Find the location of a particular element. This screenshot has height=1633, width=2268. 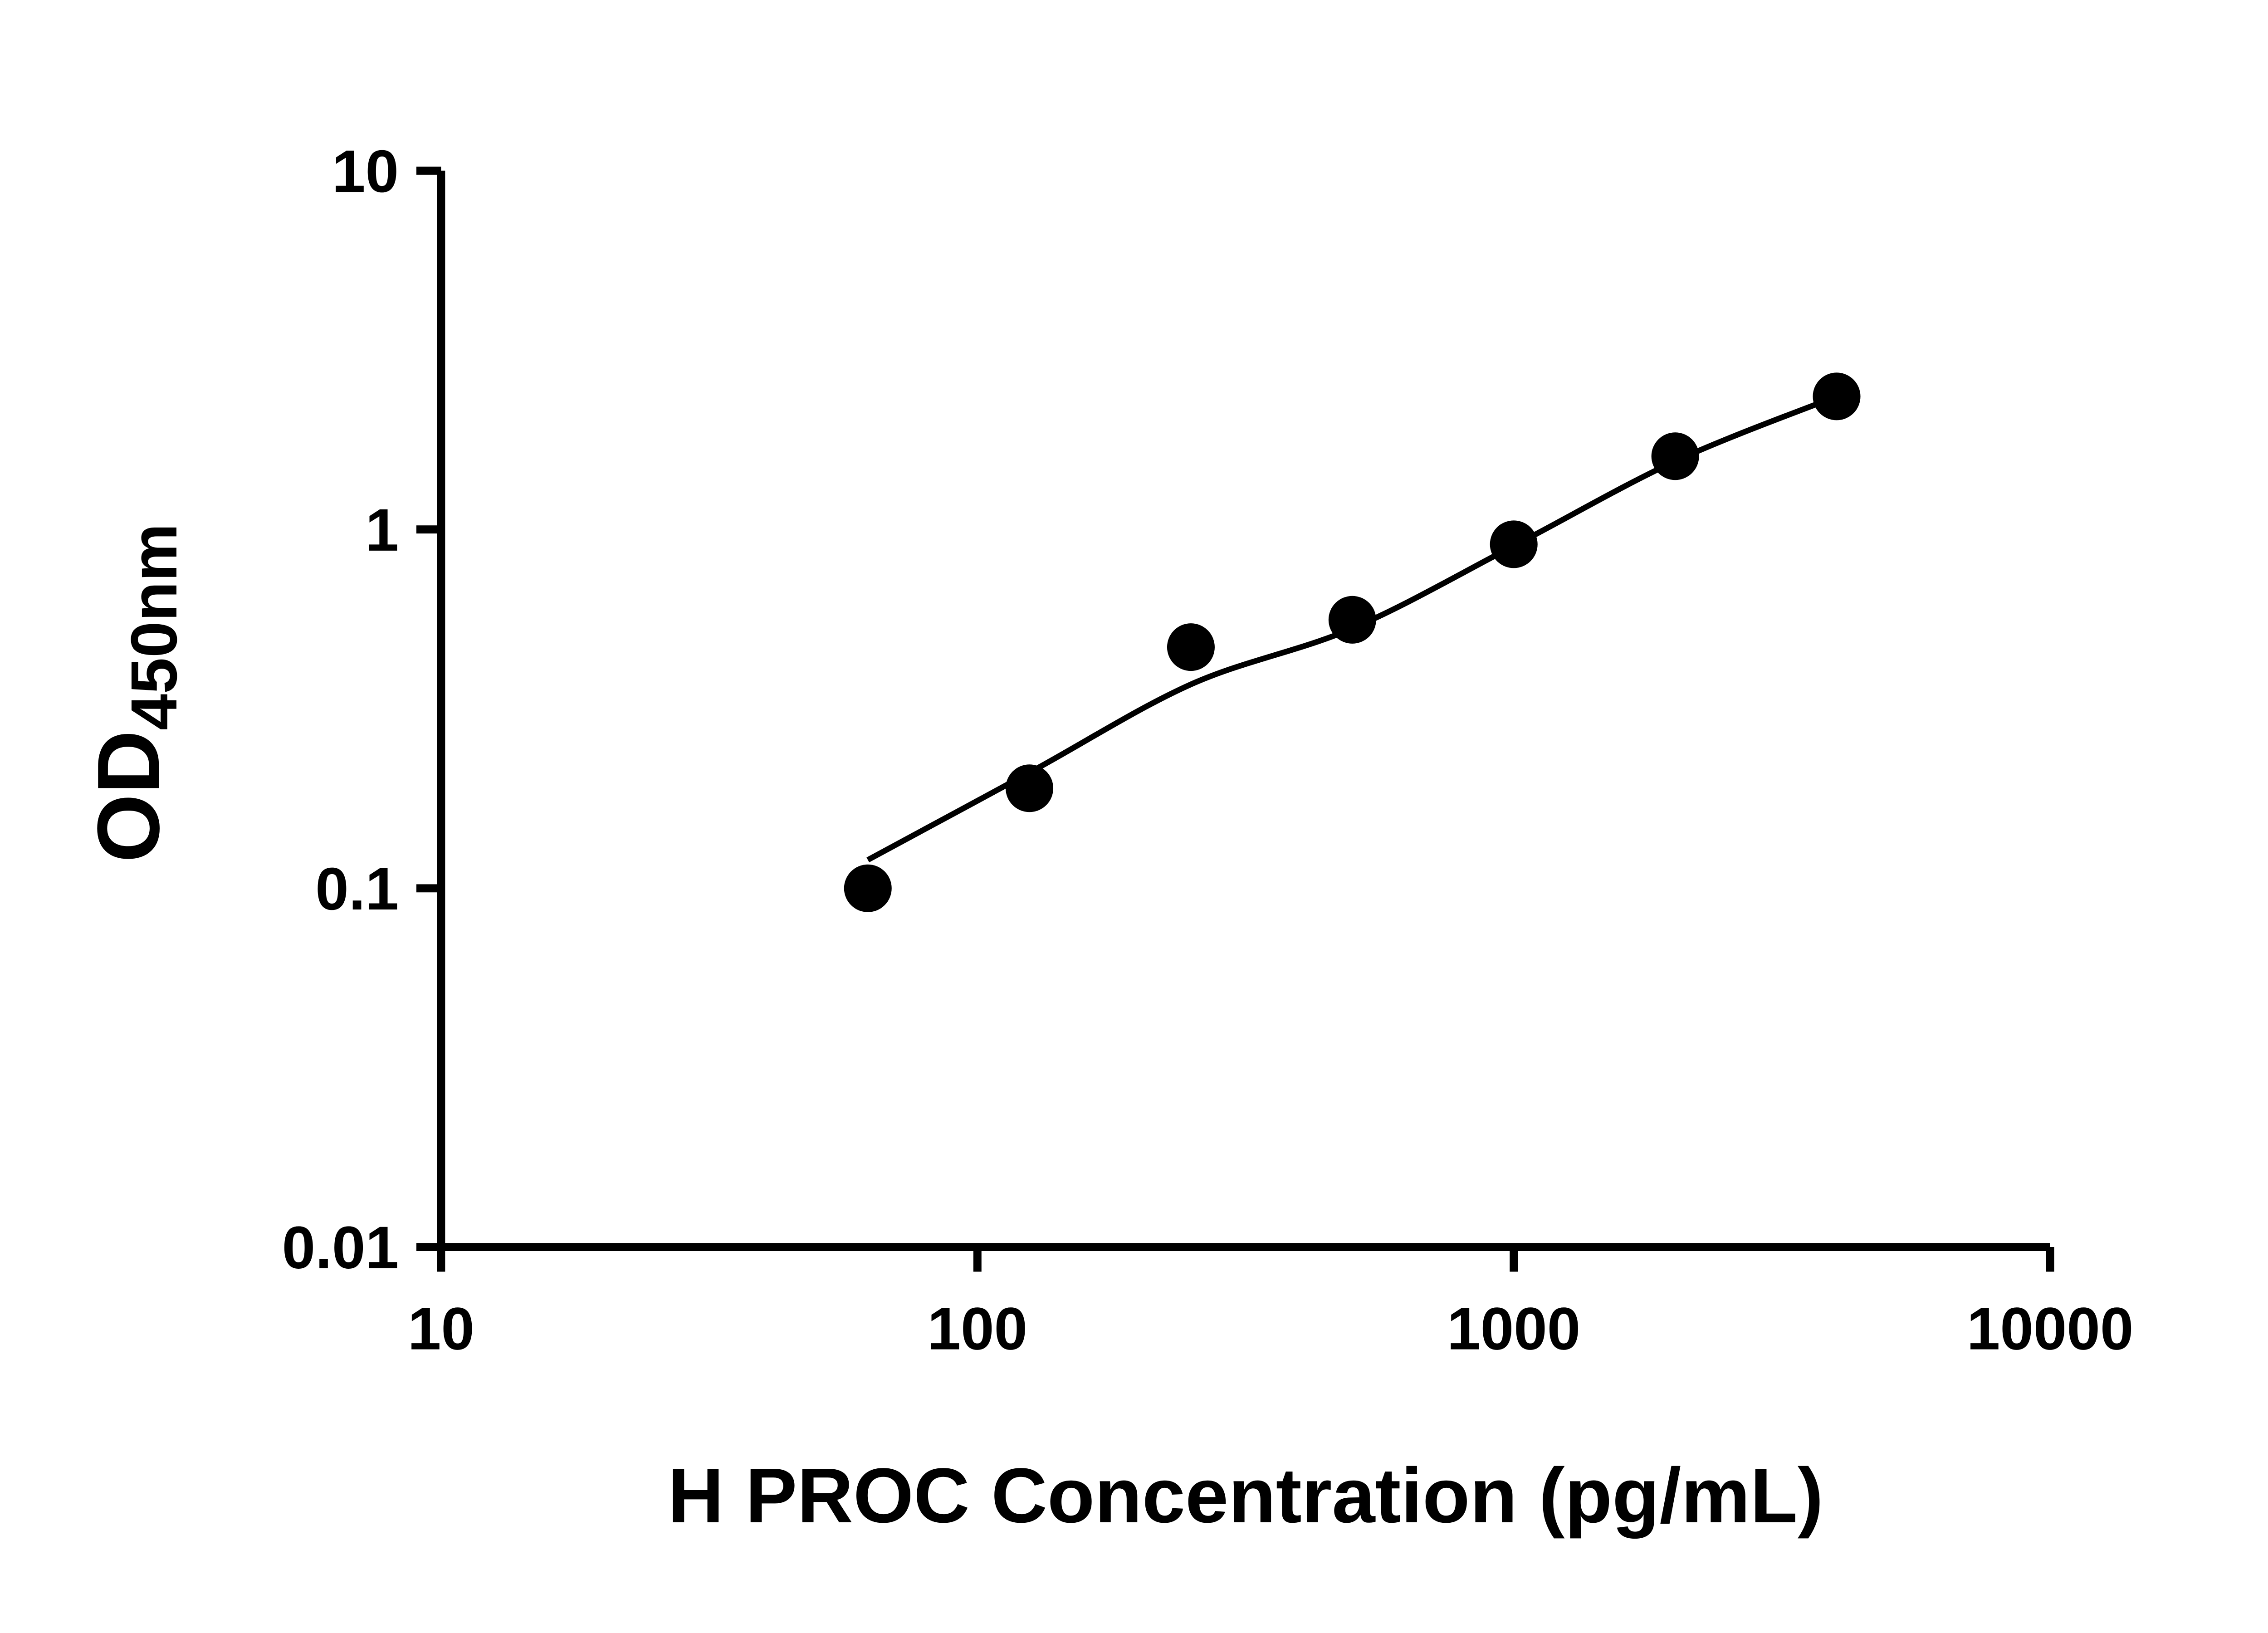

x-axis-title: H PROC Concentration (pg/mL) is located at coordinates (1246, 1495).